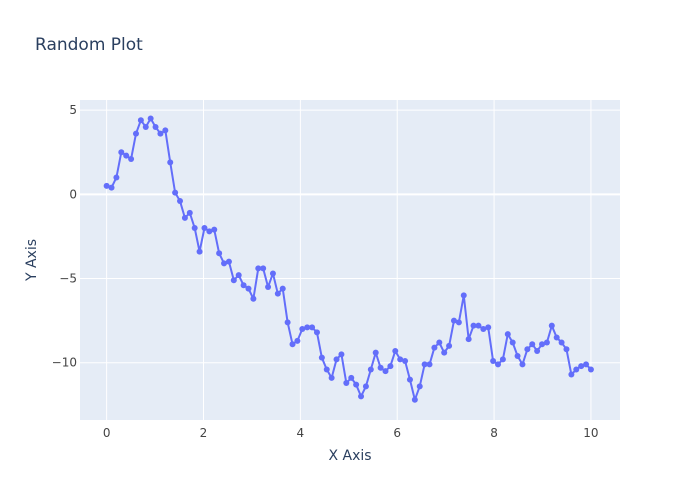 This screenshot has width=700, height=504. I want to click on x-tick-label: 6, so click(397, 433).